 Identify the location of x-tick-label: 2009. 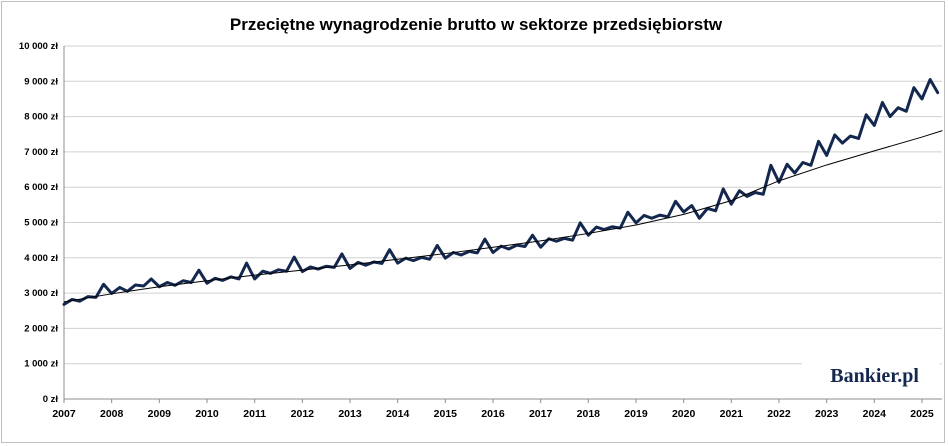
(160, 414).